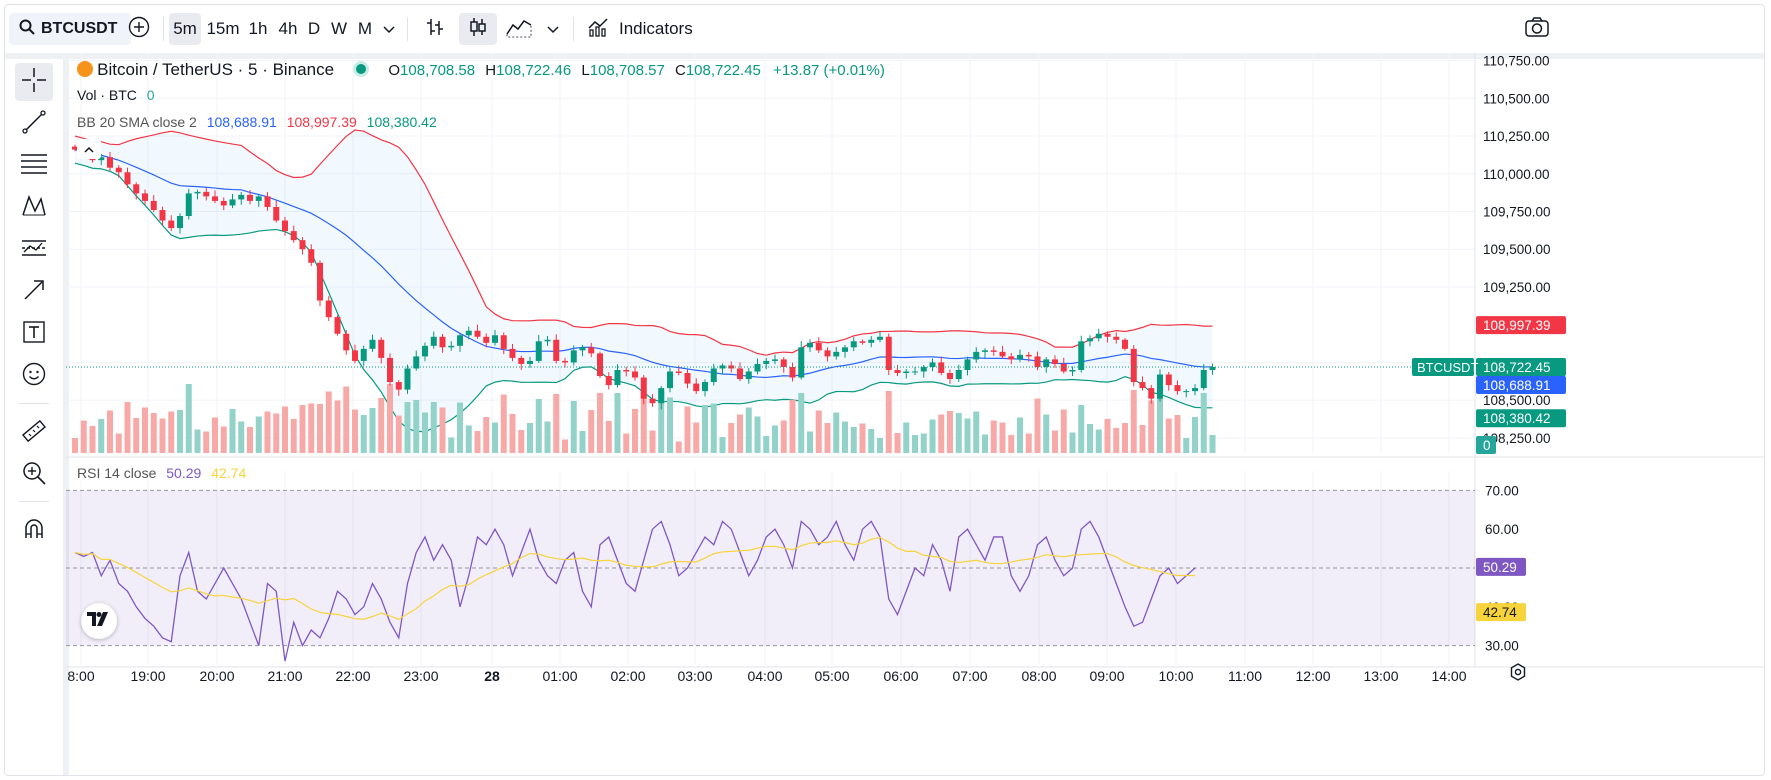 This screenshot has height=780, width=1771. What do you see at coordinates (1517, 367) in the screenshot?
I see `price-badge-label: 108,722.45` at bounding box center [1517, 367].